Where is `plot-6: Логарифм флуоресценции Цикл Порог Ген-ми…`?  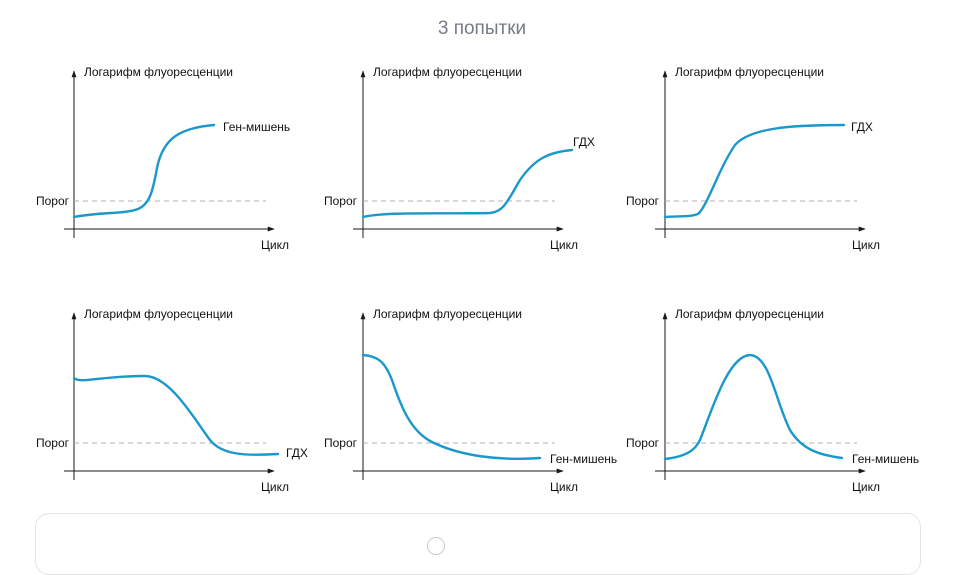
plot-6: Логарифм флуоресценции Цикл Порог Ген-ми… is located at coordinates (772, 400).